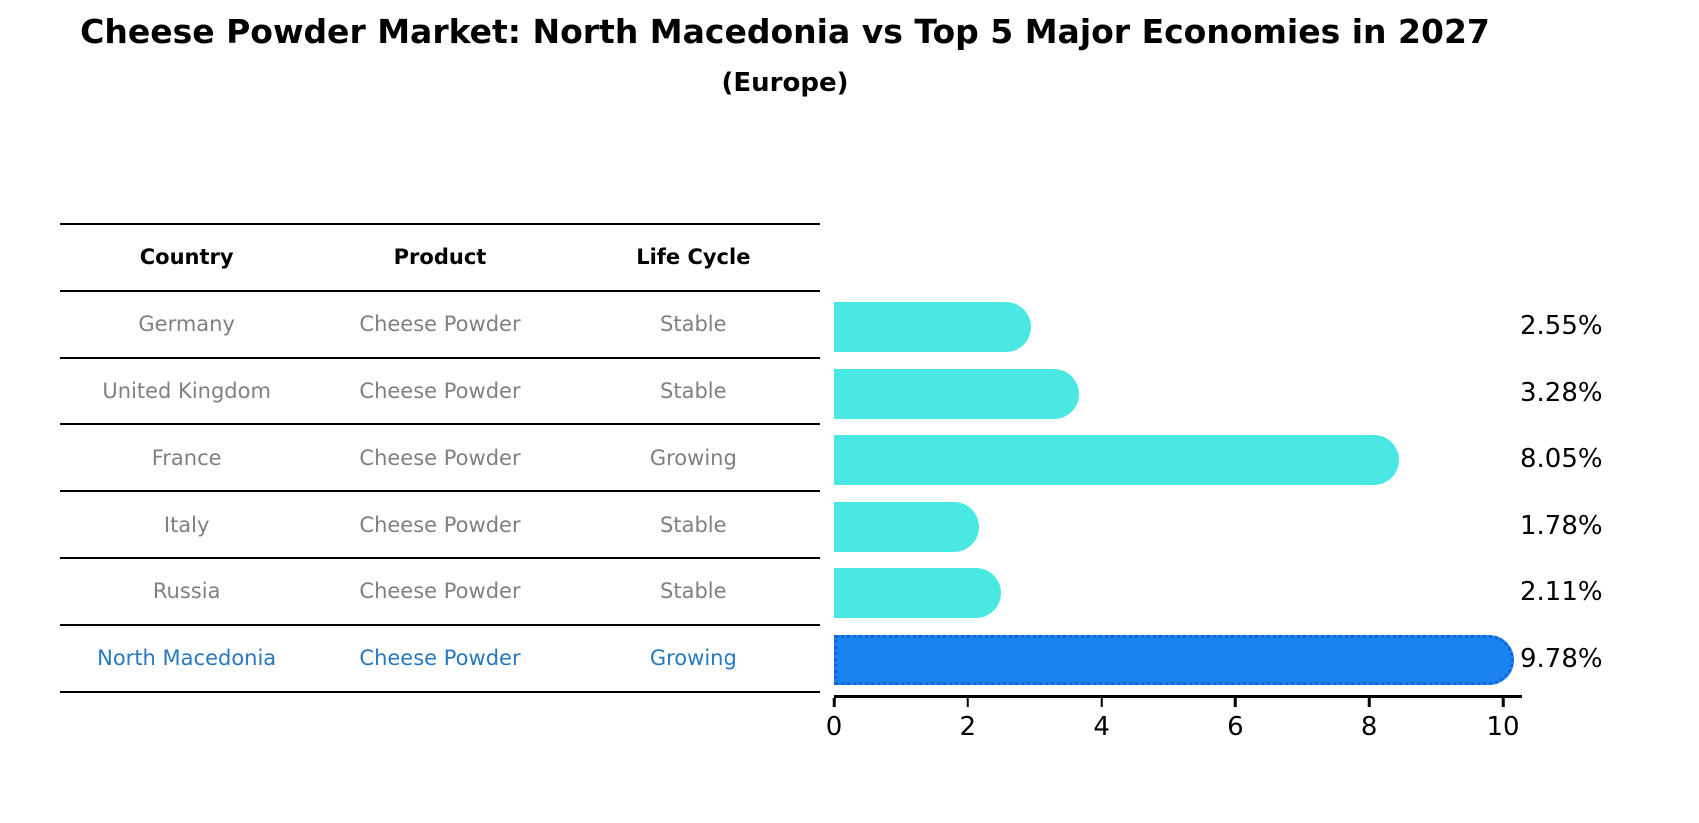  I want to click on table-header-row: Country Product Life Cycle, so click(440, 258).